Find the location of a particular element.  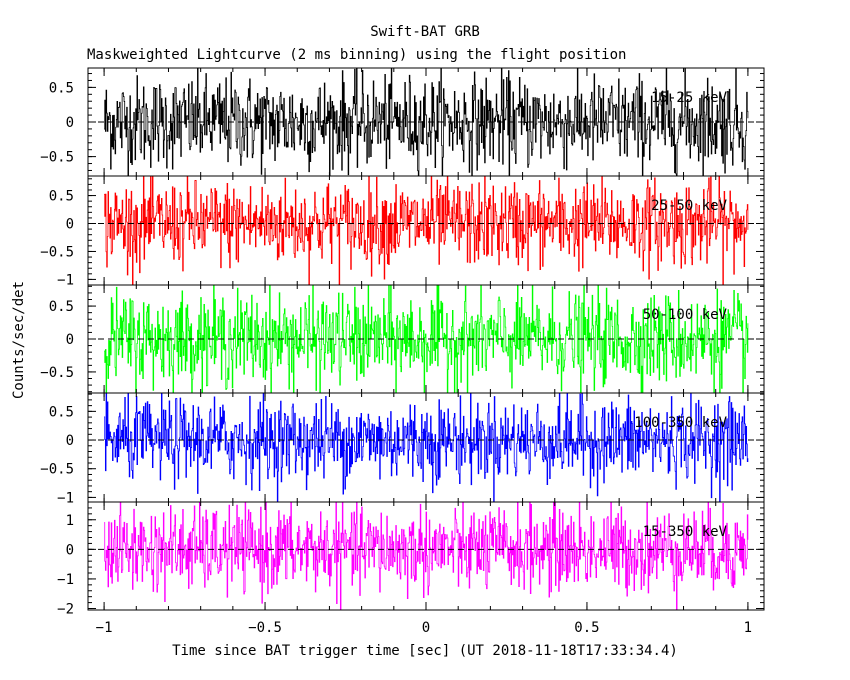

panel-1: −1 −0.5 0 0.5 25-50 keV is located at coordinates (402, 231).